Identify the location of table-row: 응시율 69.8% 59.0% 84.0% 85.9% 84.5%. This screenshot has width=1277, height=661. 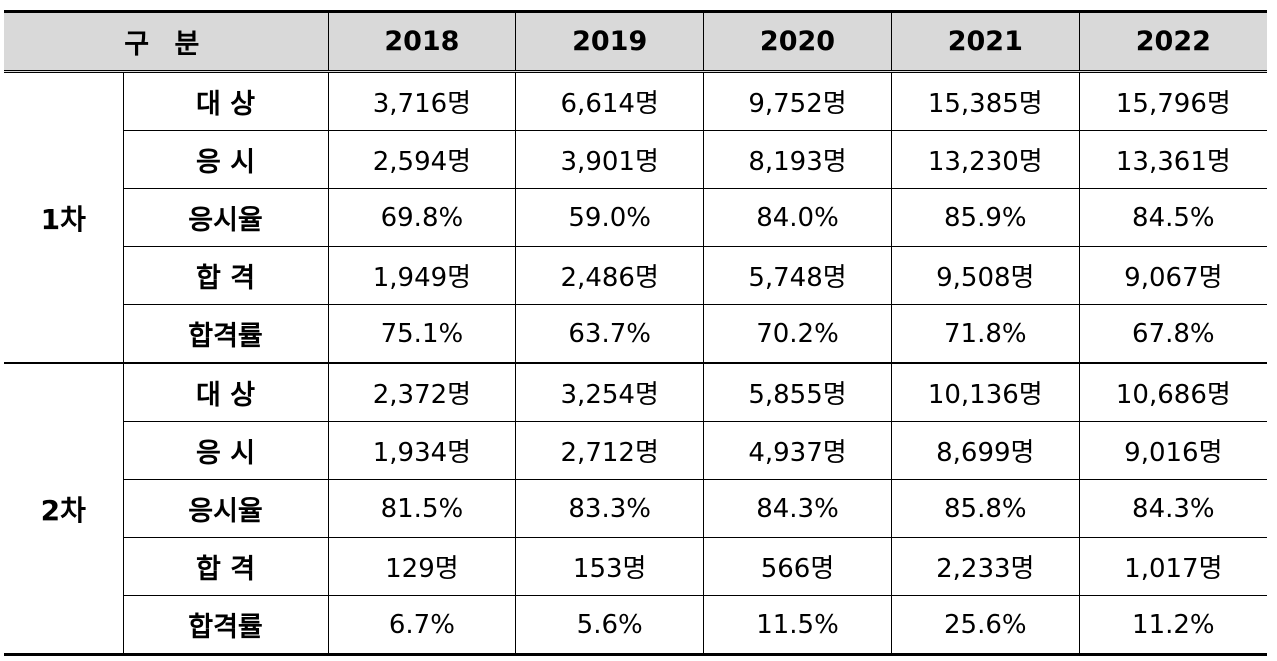
(635, 217).